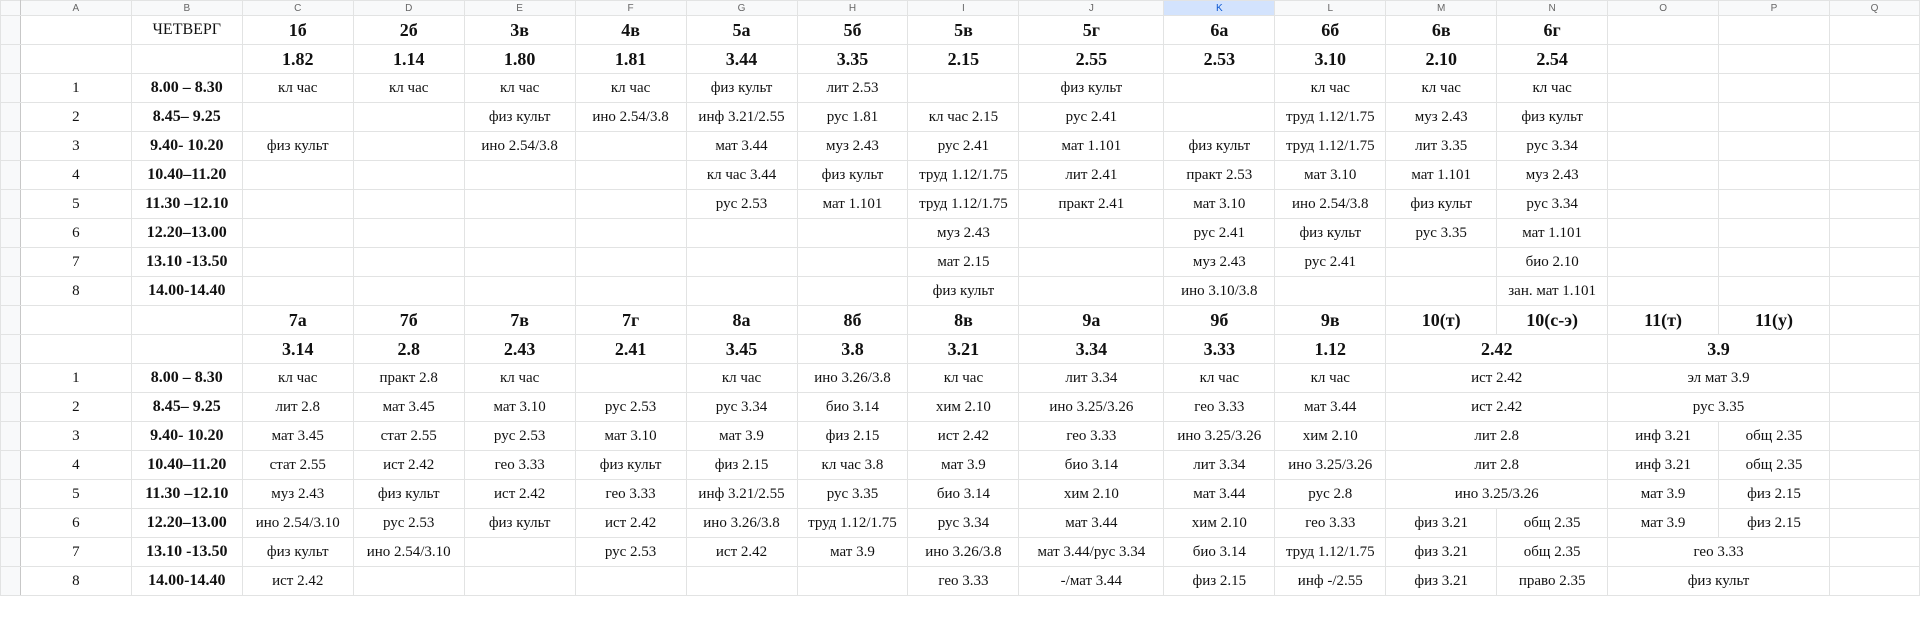 This screenshot has width=1920, height=624. What do you see at coordinates (741, 8) in the screenshot?
I see `column-header: G` at bounding box center [741, 8].